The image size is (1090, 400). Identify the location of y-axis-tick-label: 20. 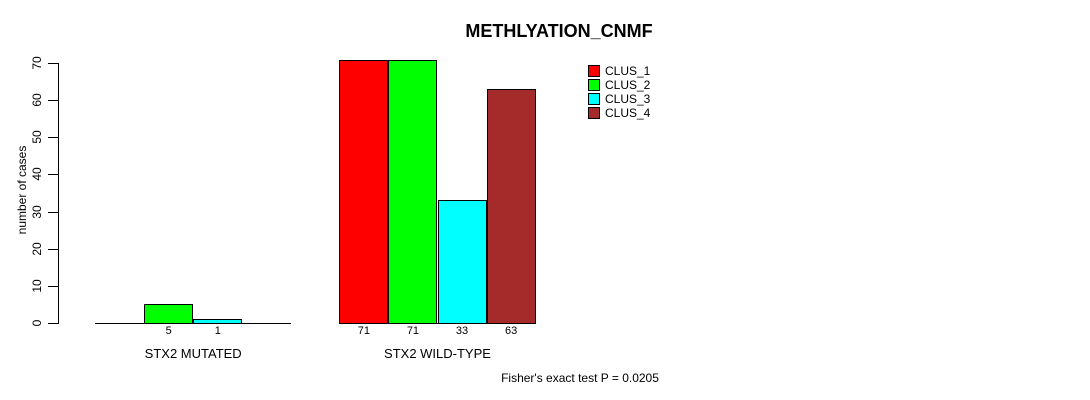
(37, 248).